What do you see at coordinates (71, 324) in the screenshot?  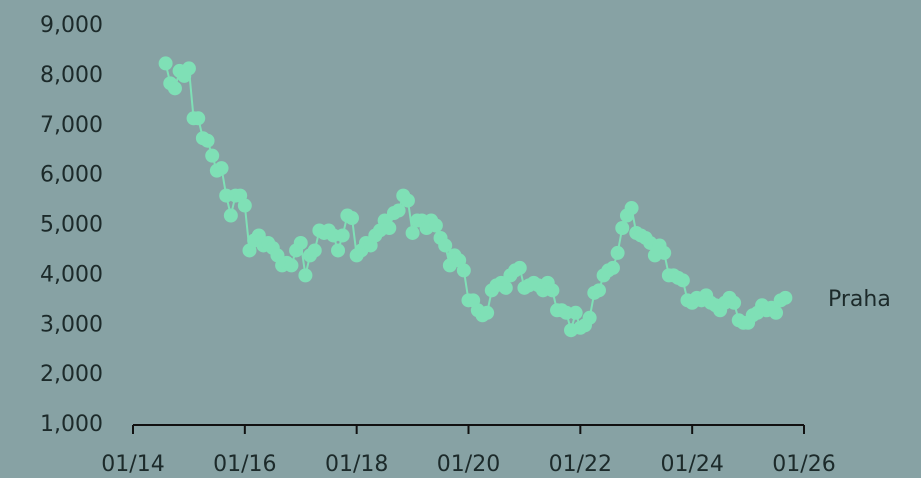 I see `y-tick-label: 3,000` at bounding box center [71, 324].